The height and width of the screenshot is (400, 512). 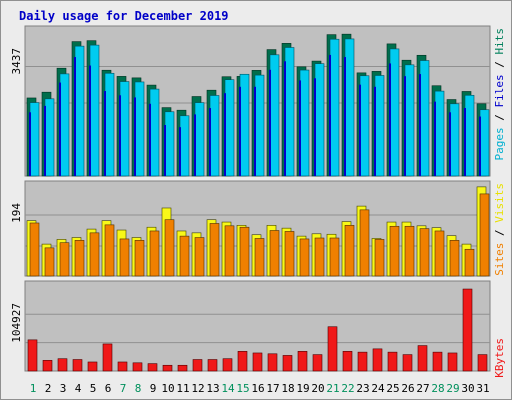 What do you see at coordinates (33, 388) in the screenshot?
I see `x-tick-label: 1` at bounding box center [33, 388].